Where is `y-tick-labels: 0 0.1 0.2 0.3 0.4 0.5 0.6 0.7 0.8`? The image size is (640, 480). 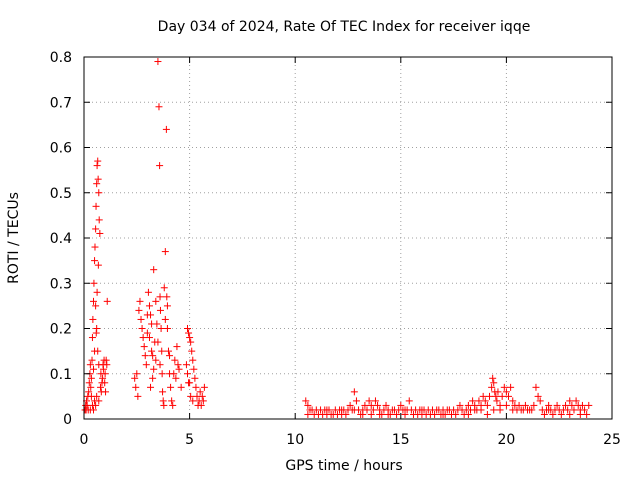 y-tick-labels: 0 0.1 0.2 0.3 0.4 0.5 0.6 0.7 0.8 is located at coordinates (61, 239).